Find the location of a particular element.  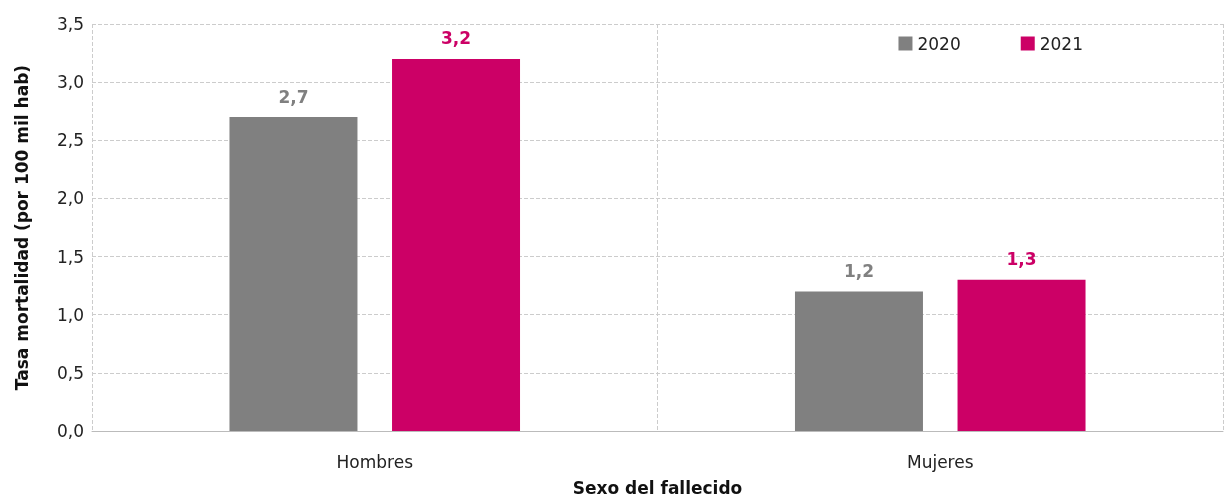

legend-label: 2021 is located at coordinates (1061, 43).